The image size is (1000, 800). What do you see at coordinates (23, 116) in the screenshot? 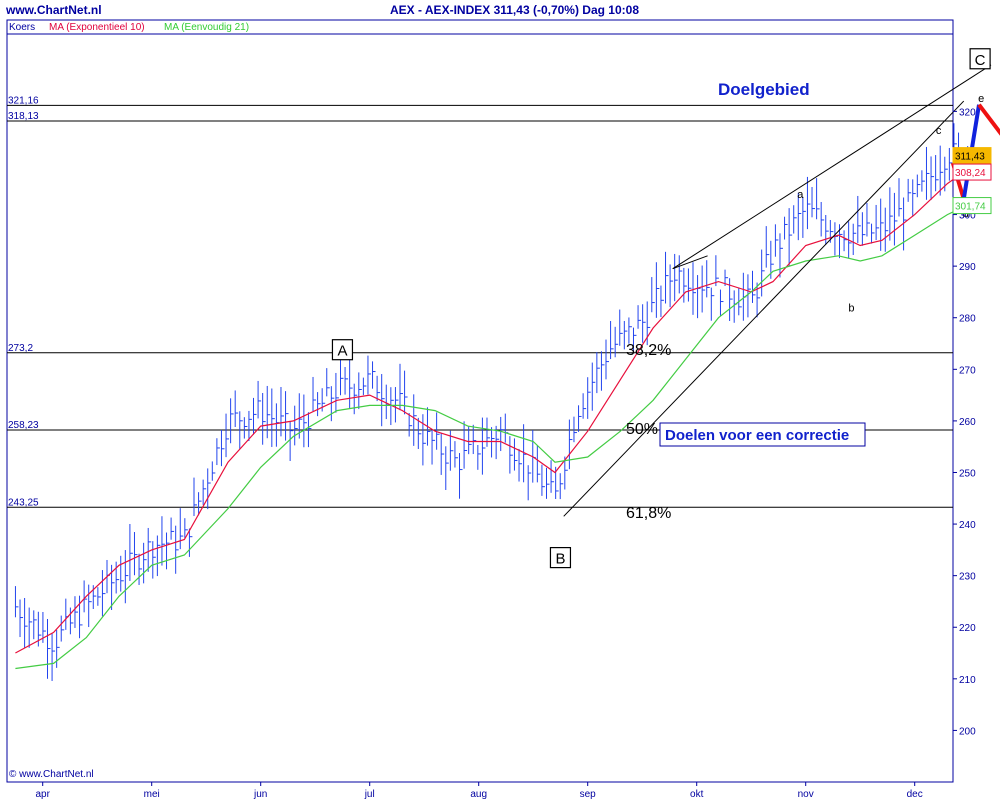
I see `level-label-1: 318,13` at bounding box center [23, 116].